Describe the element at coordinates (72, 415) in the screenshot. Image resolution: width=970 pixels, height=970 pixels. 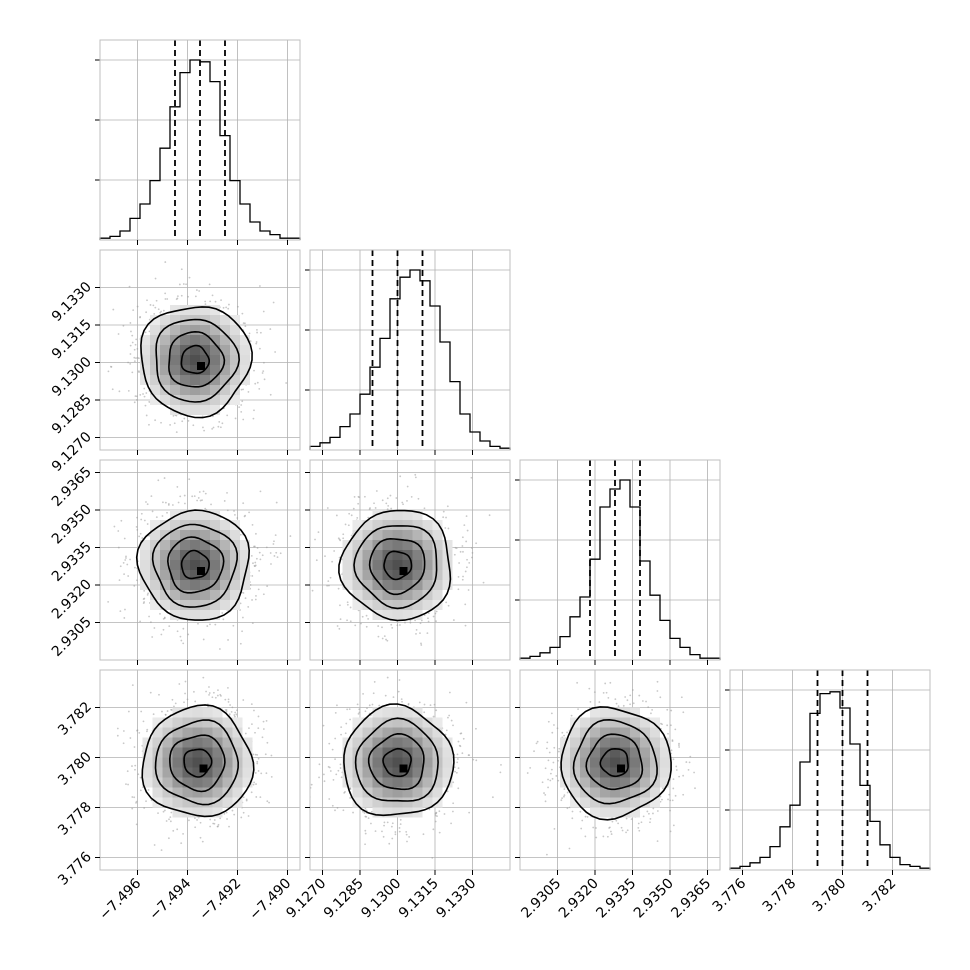
I see `ytick-label-1-1: 9.1285` at that location.